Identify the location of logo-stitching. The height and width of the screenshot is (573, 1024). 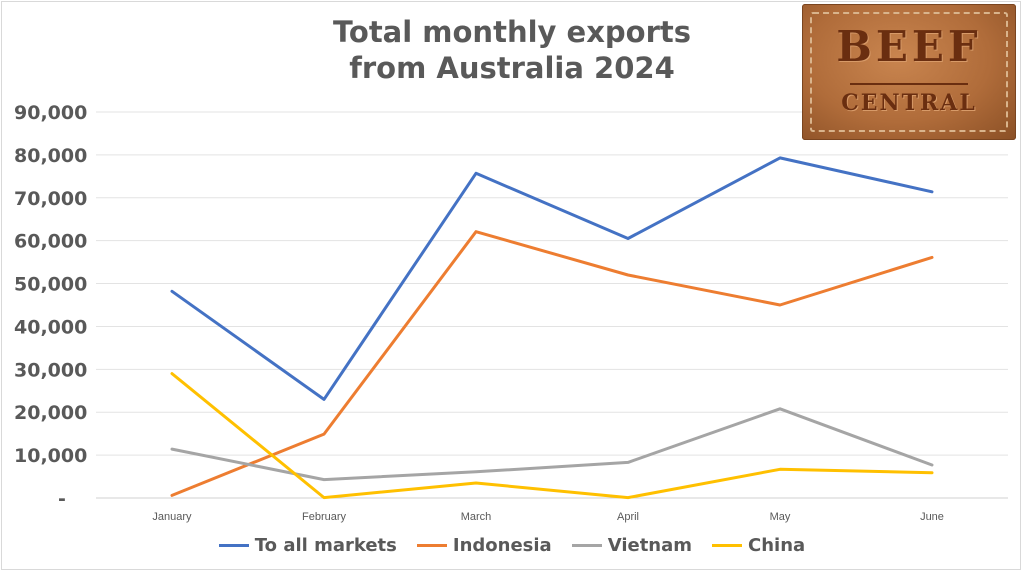
(909, 72).